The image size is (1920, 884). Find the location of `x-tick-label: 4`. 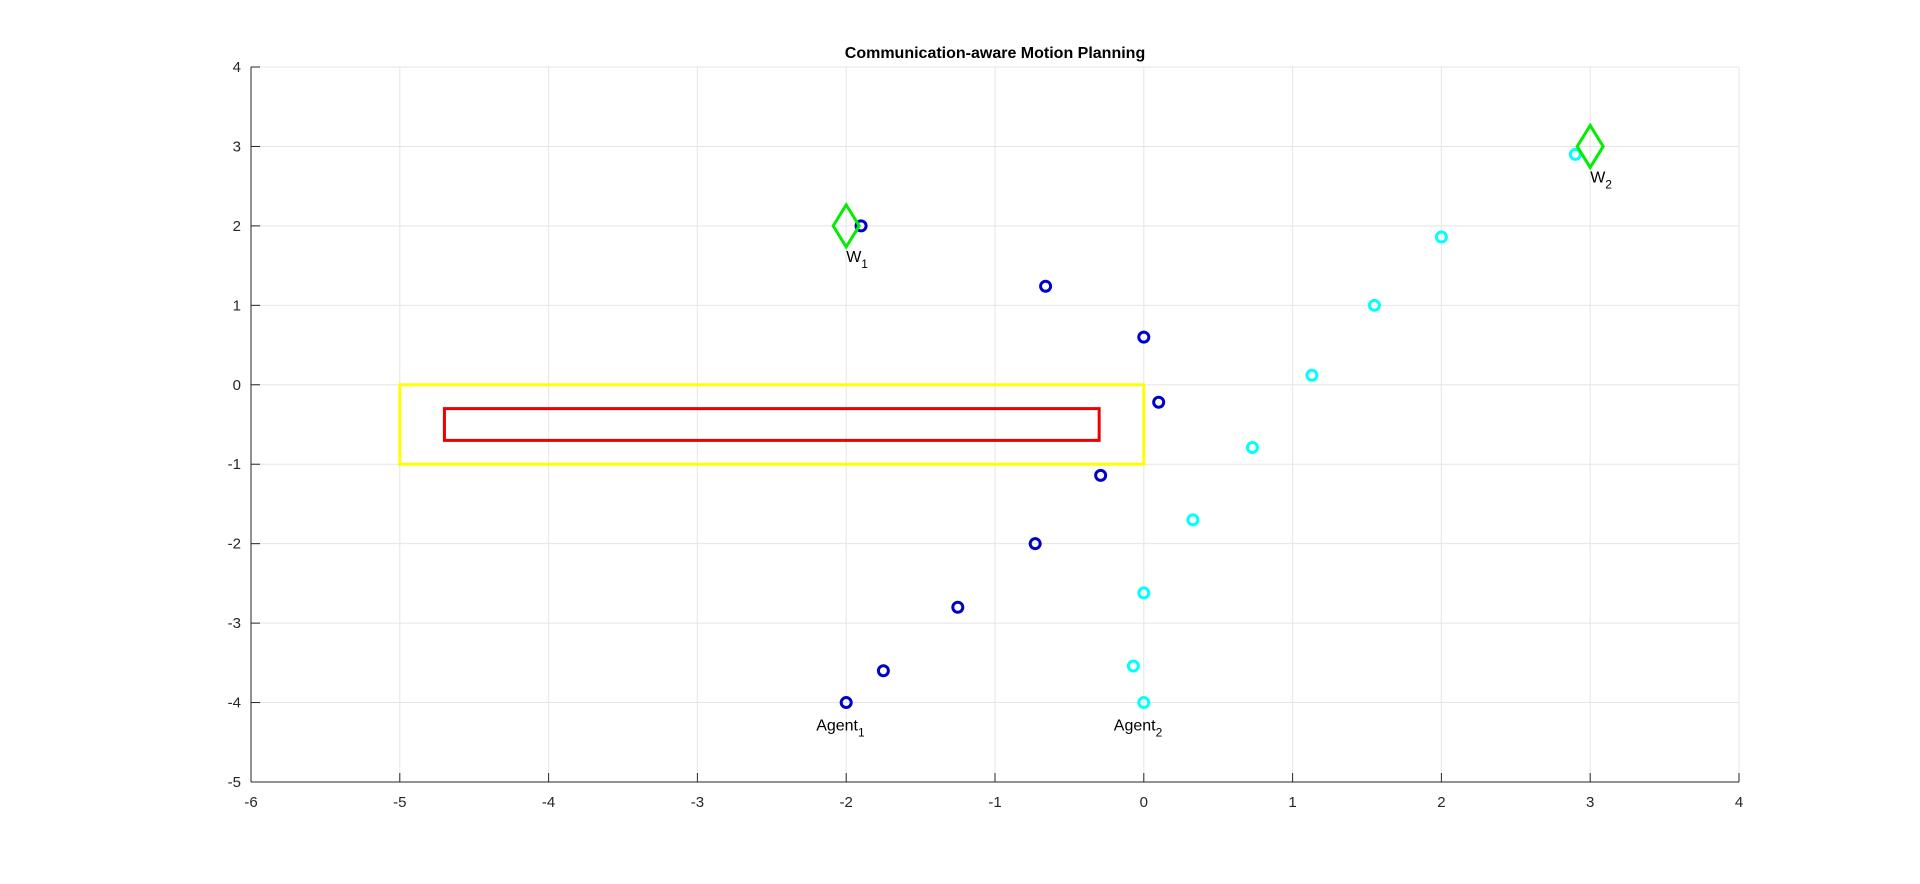

x-tick-label: 4 is located at coordinates (1739, 802).